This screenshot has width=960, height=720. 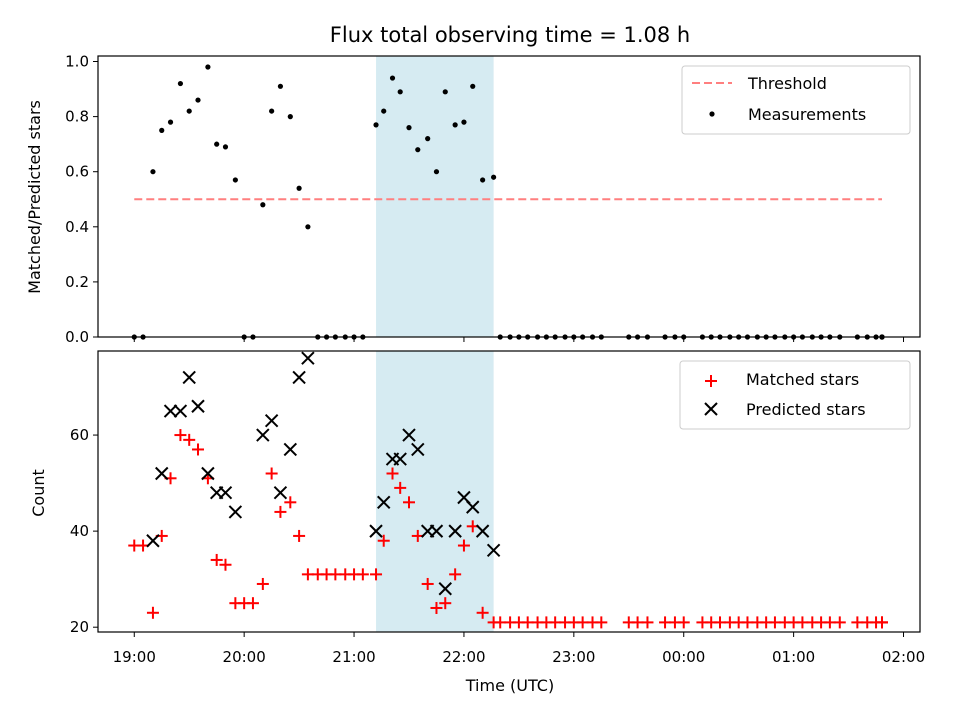 I want to click on ratio-legend: Threshold Measurements, so click(x=796, y=100).